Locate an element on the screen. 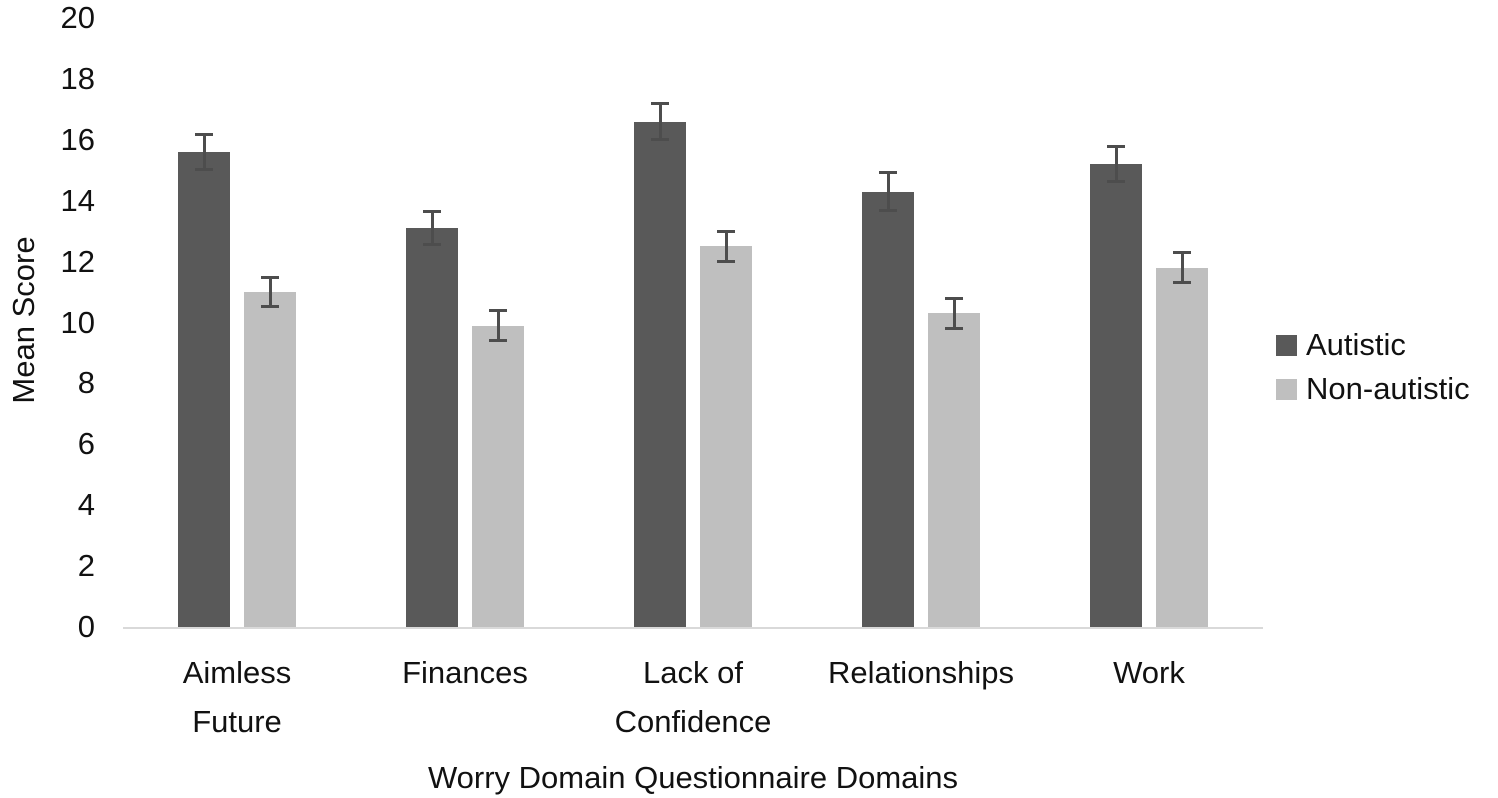  y-tick-label: 16 is located at coordinates (77, 139).